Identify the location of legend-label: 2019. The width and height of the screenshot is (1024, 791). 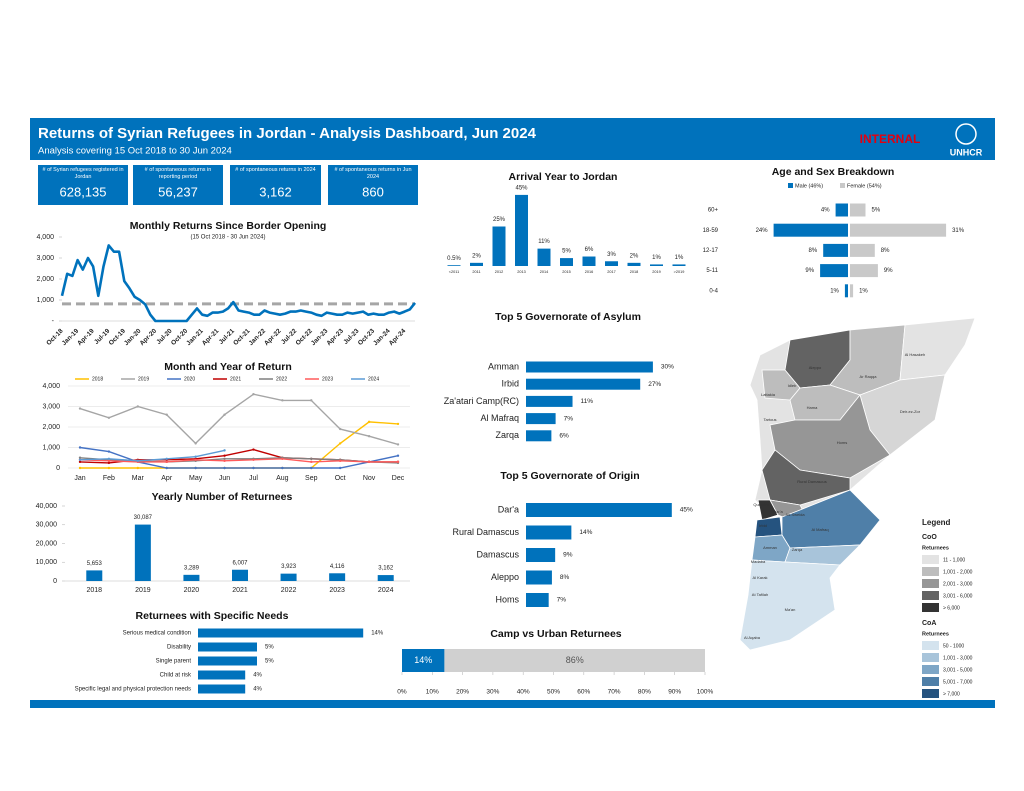
(143, 379).